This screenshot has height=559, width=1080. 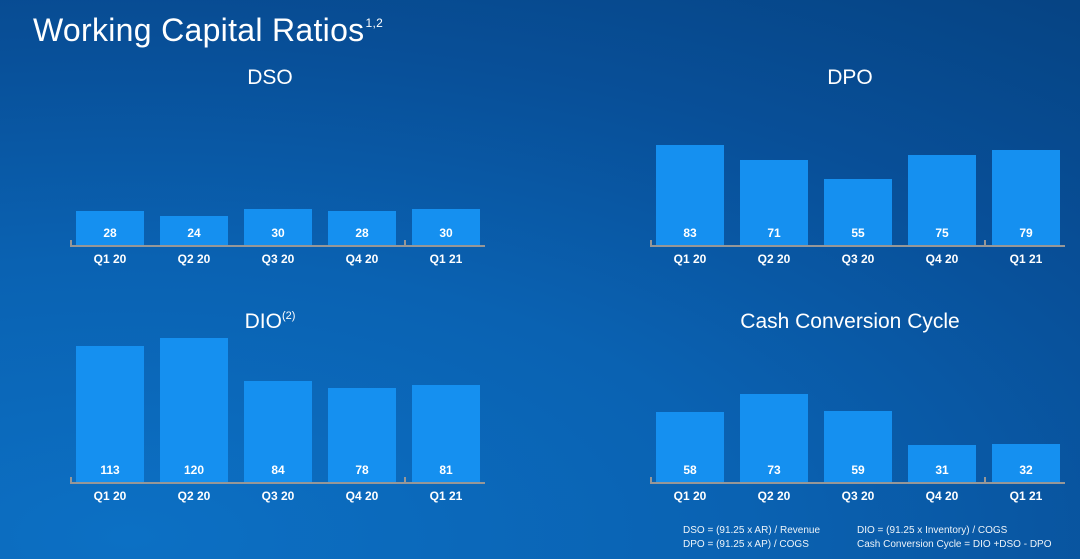 I want to click on chart-title-text: DPO, so click(x=850, y=77).